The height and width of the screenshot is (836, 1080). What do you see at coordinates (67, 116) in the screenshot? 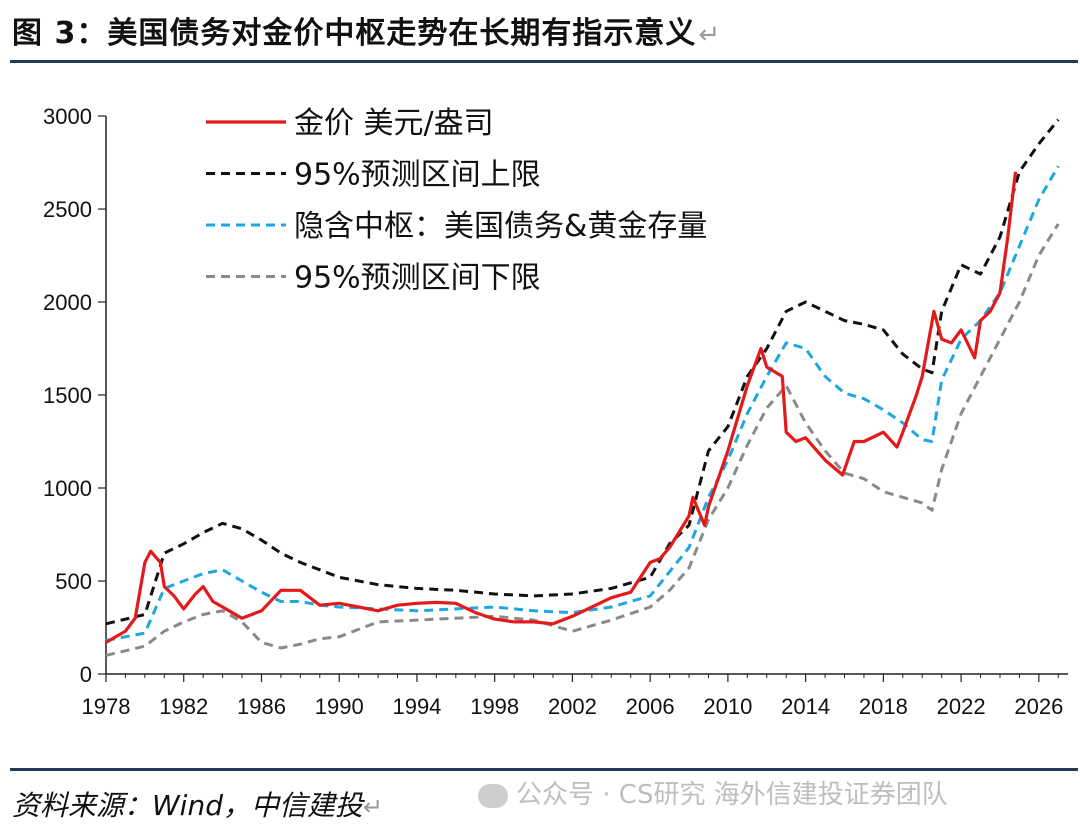
I see `y-tick-label: 3000` at bounding box center [67, 116].